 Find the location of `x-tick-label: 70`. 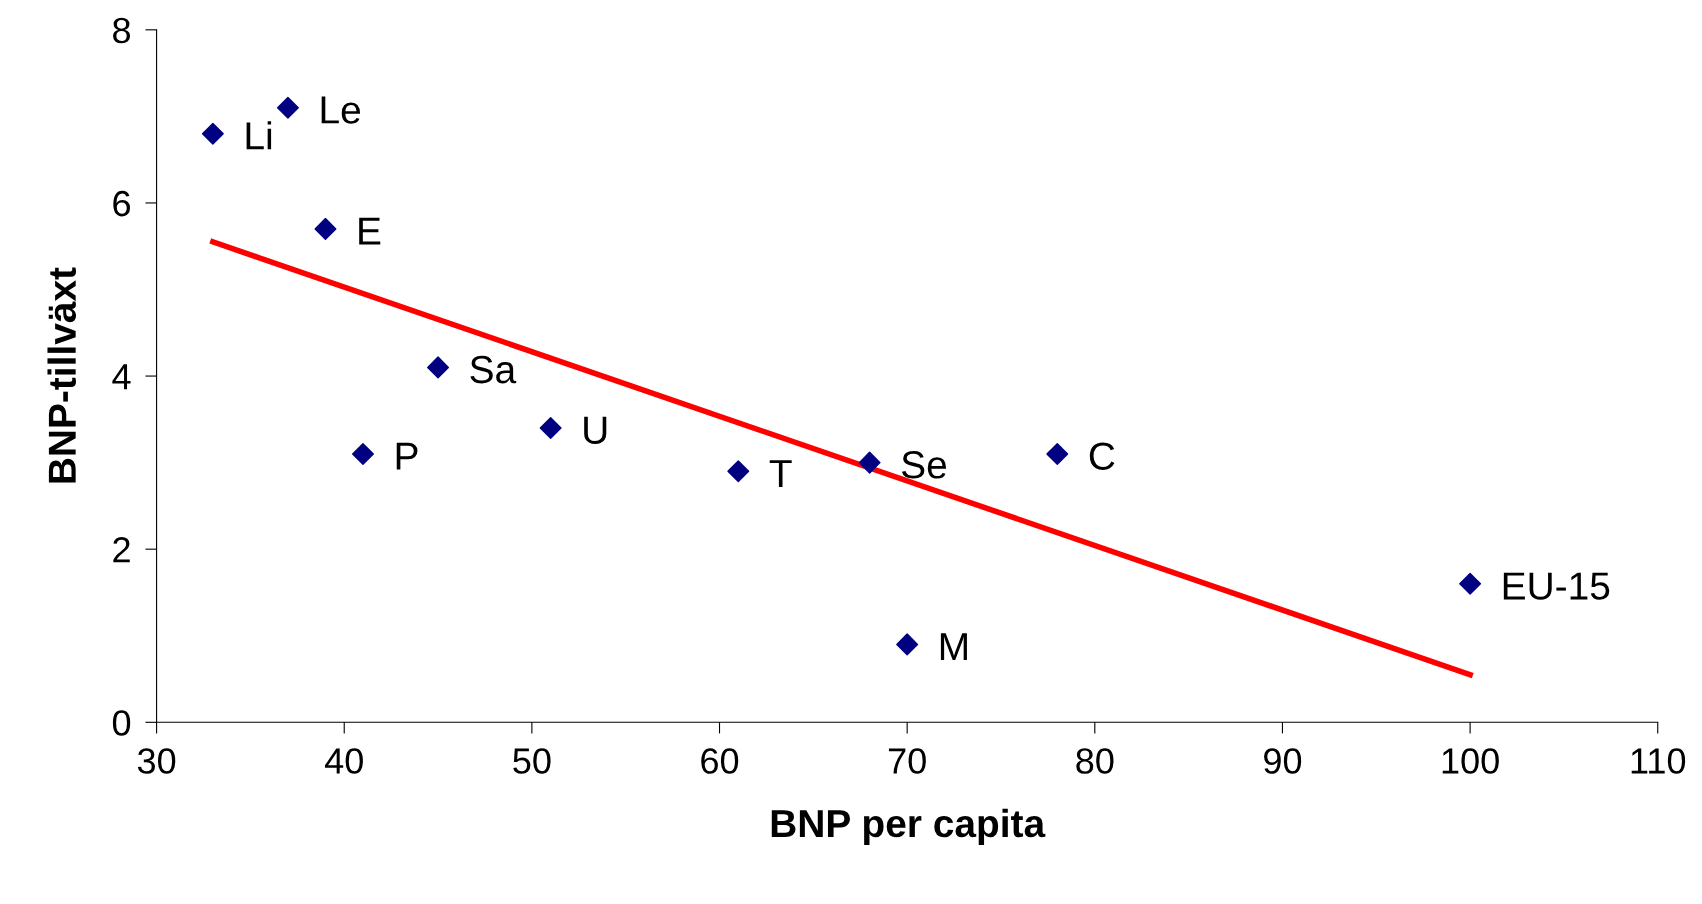

x-tick-label: 70 is located at coordinates (907, 761).